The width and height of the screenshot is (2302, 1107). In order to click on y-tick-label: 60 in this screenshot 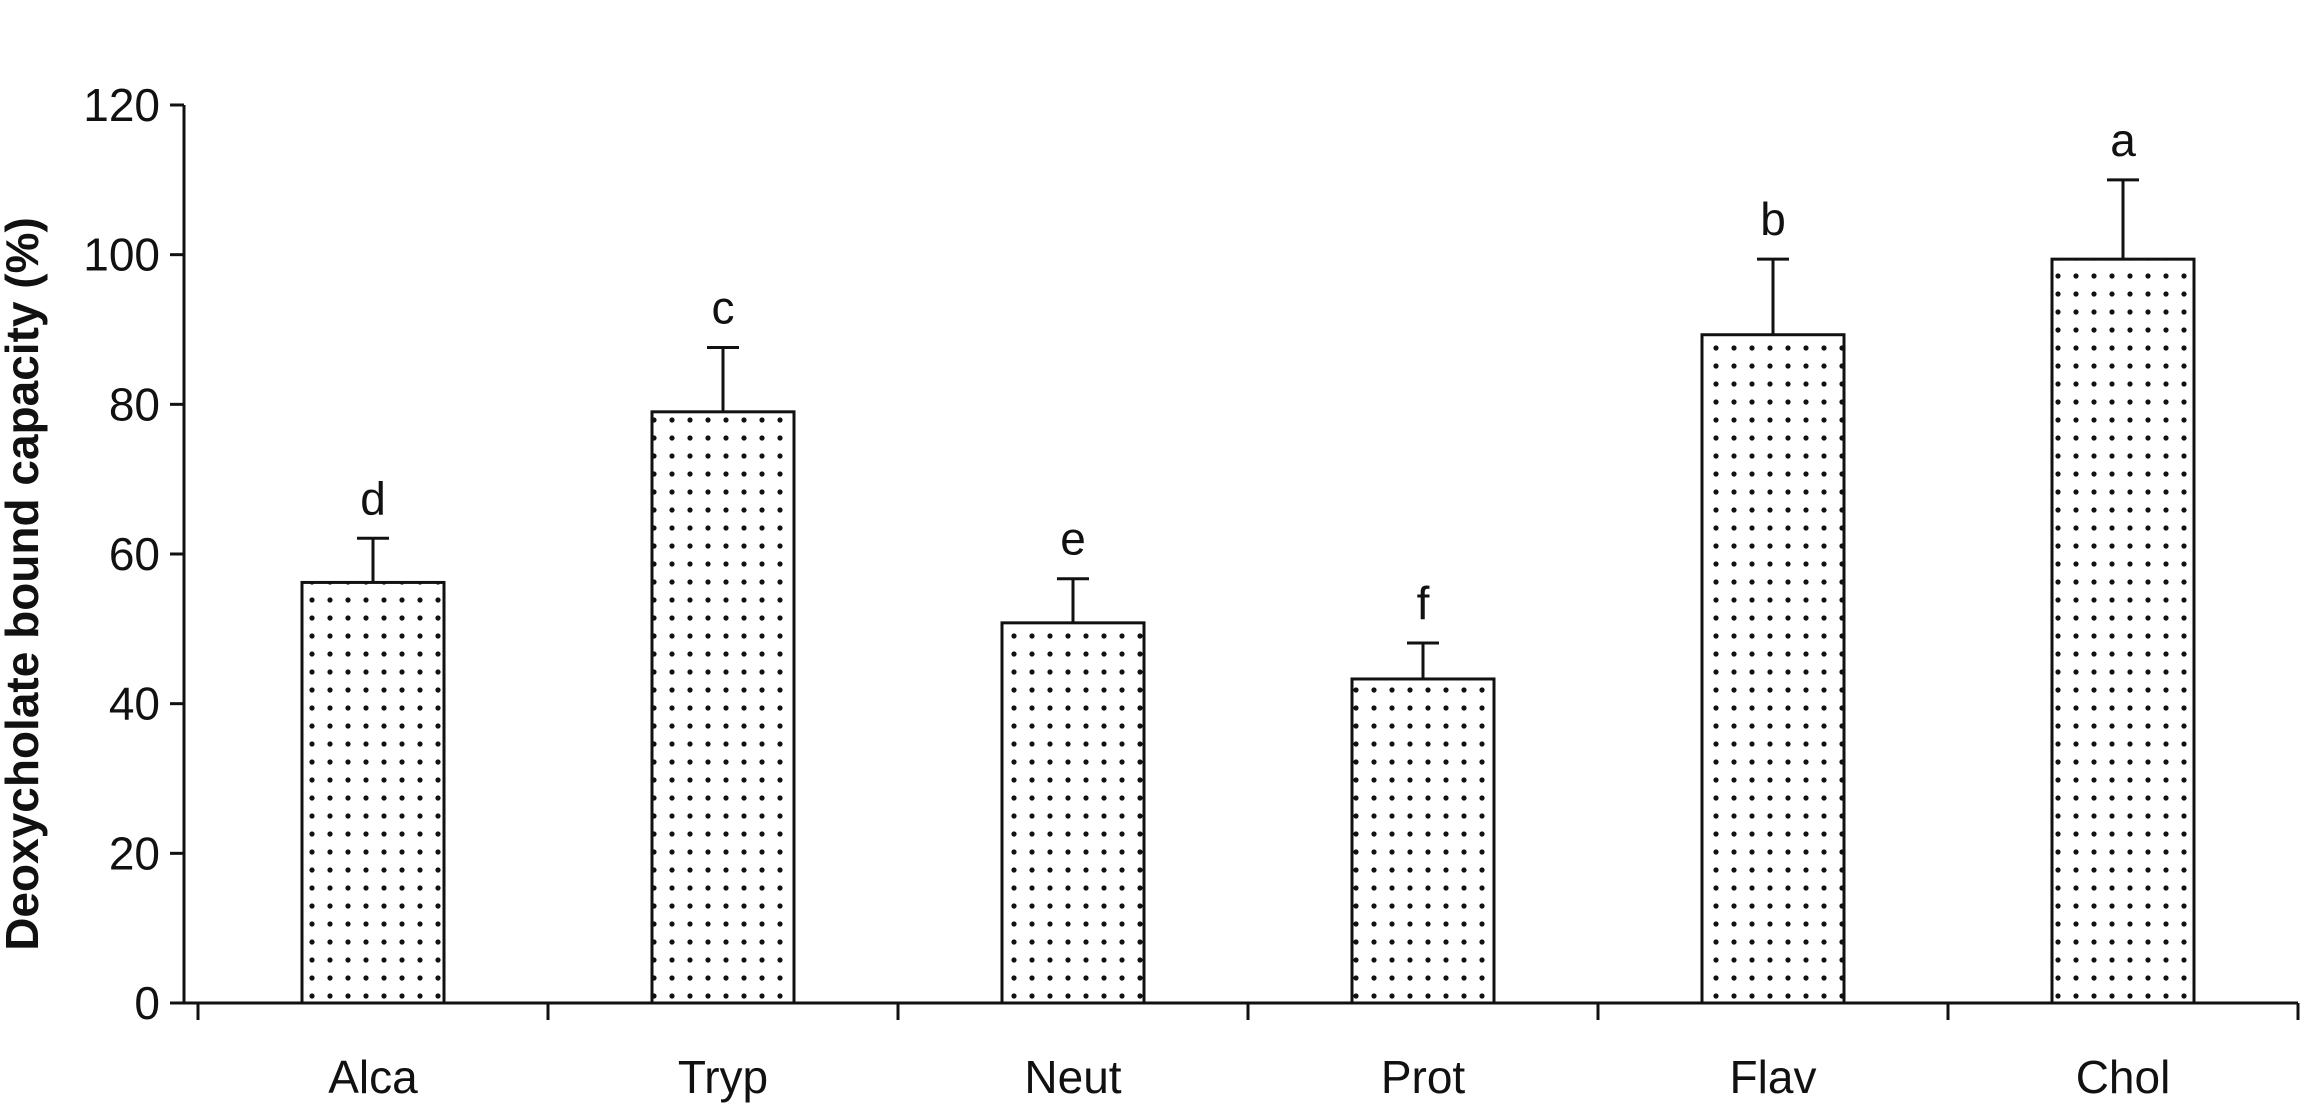, I will do `click(134, 554)`.